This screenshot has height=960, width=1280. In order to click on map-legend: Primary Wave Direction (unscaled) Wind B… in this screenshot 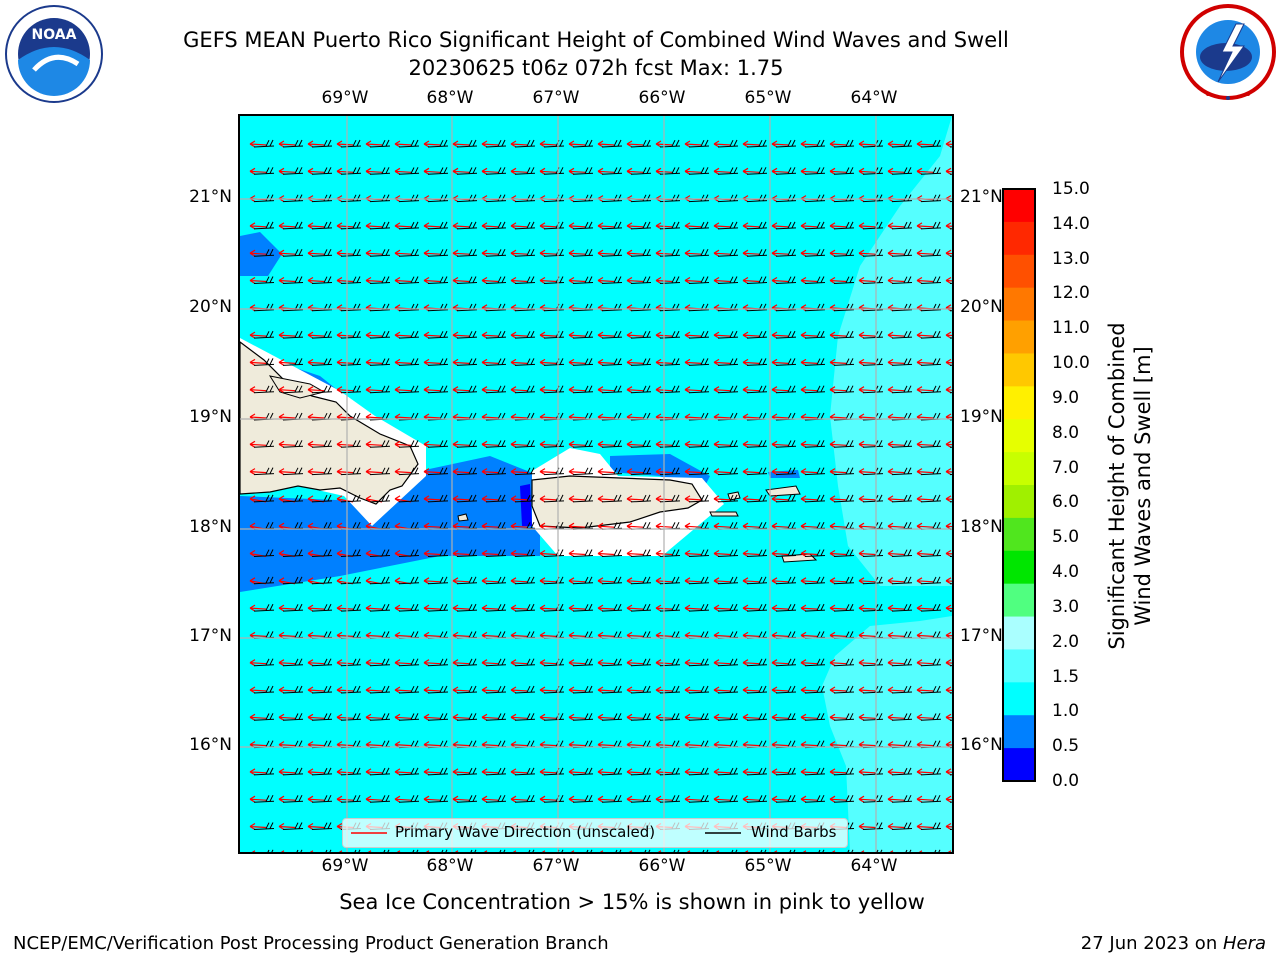, I will do `click(595, 833)`.